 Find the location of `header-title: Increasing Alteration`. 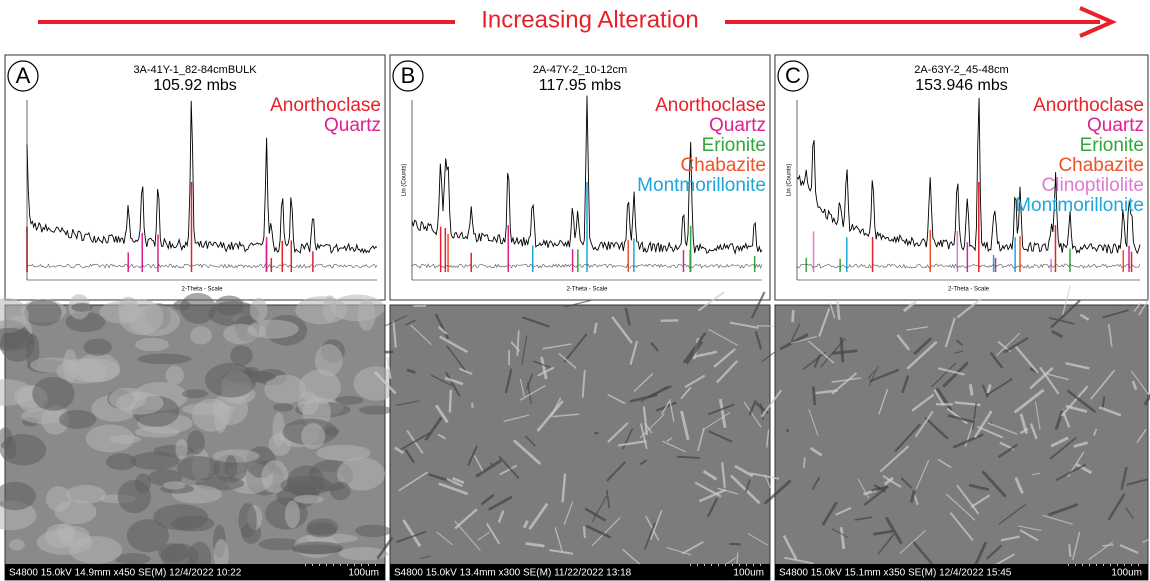

header-title: Increasing Alteration is located at coordinates (589, 19).